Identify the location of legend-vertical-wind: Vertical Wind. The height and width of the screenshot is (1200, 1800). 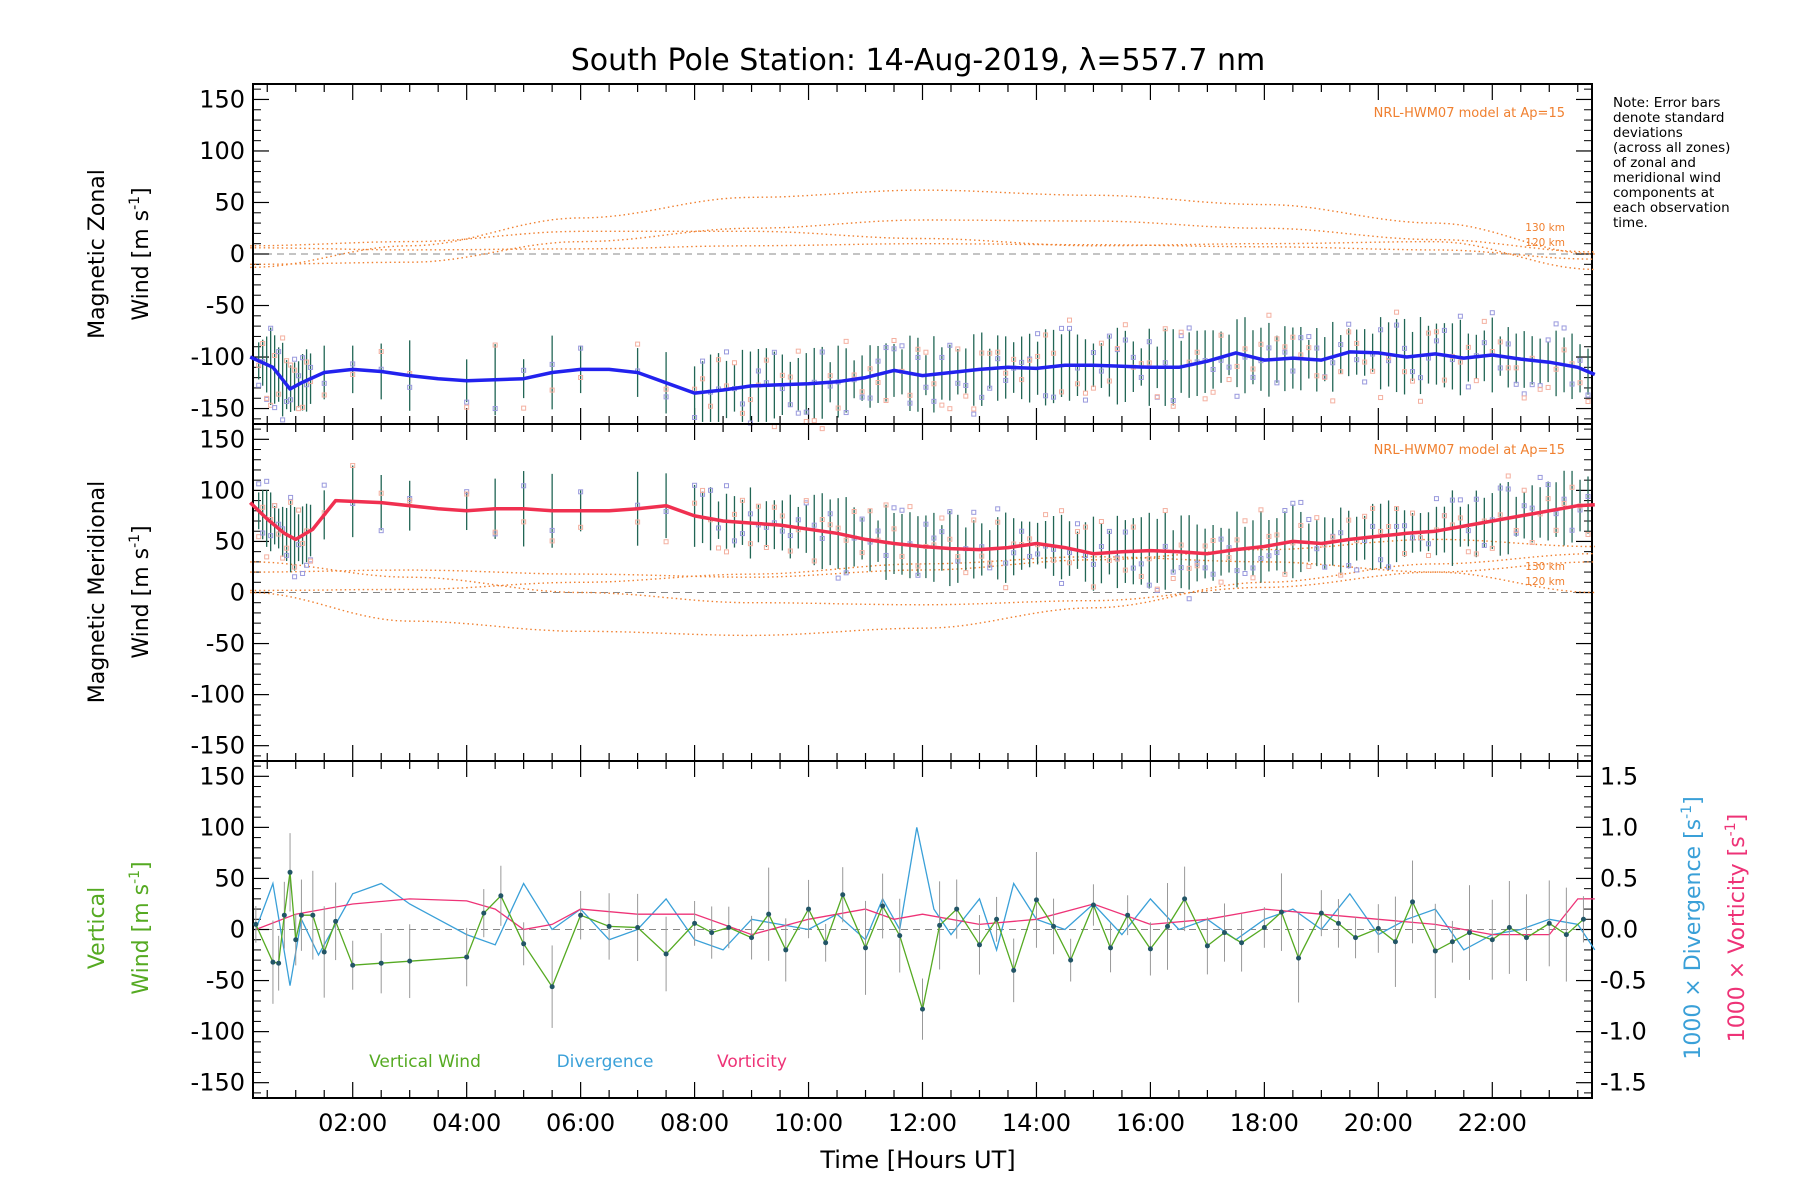
(425, 1062).